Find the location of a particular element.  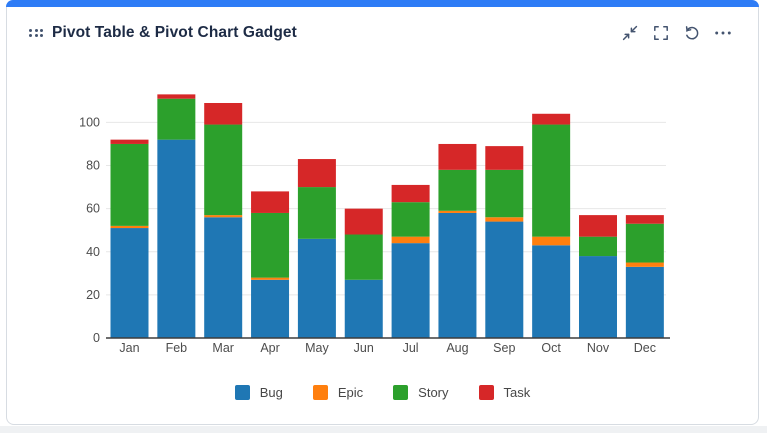

bar-segment-epic-mar is located at coordinates (223, 216).